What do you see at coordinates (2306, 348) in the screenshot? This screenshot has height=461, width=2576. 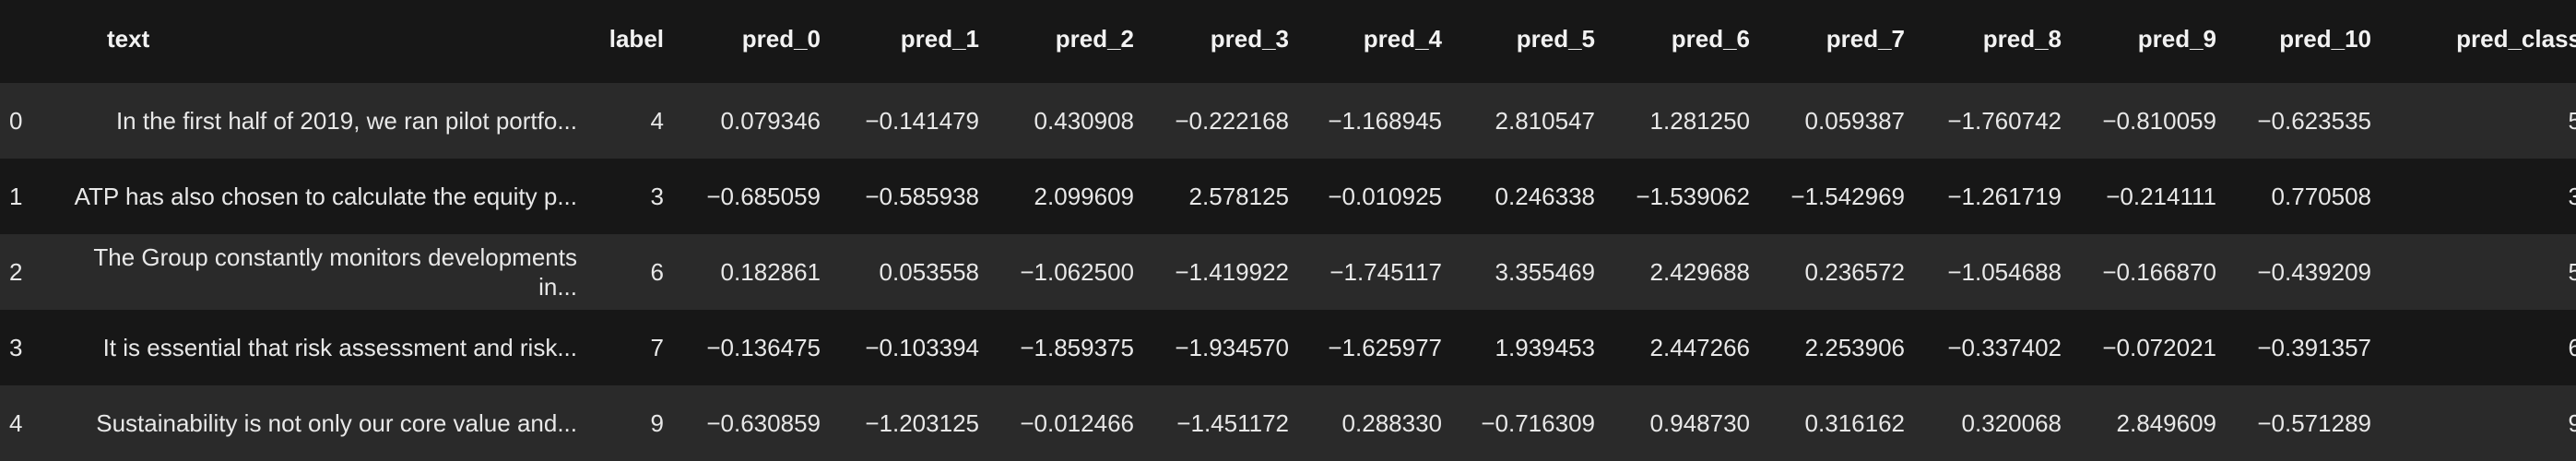 I see `pred-cell: −0.391357` at bounding box center [2306, 348].